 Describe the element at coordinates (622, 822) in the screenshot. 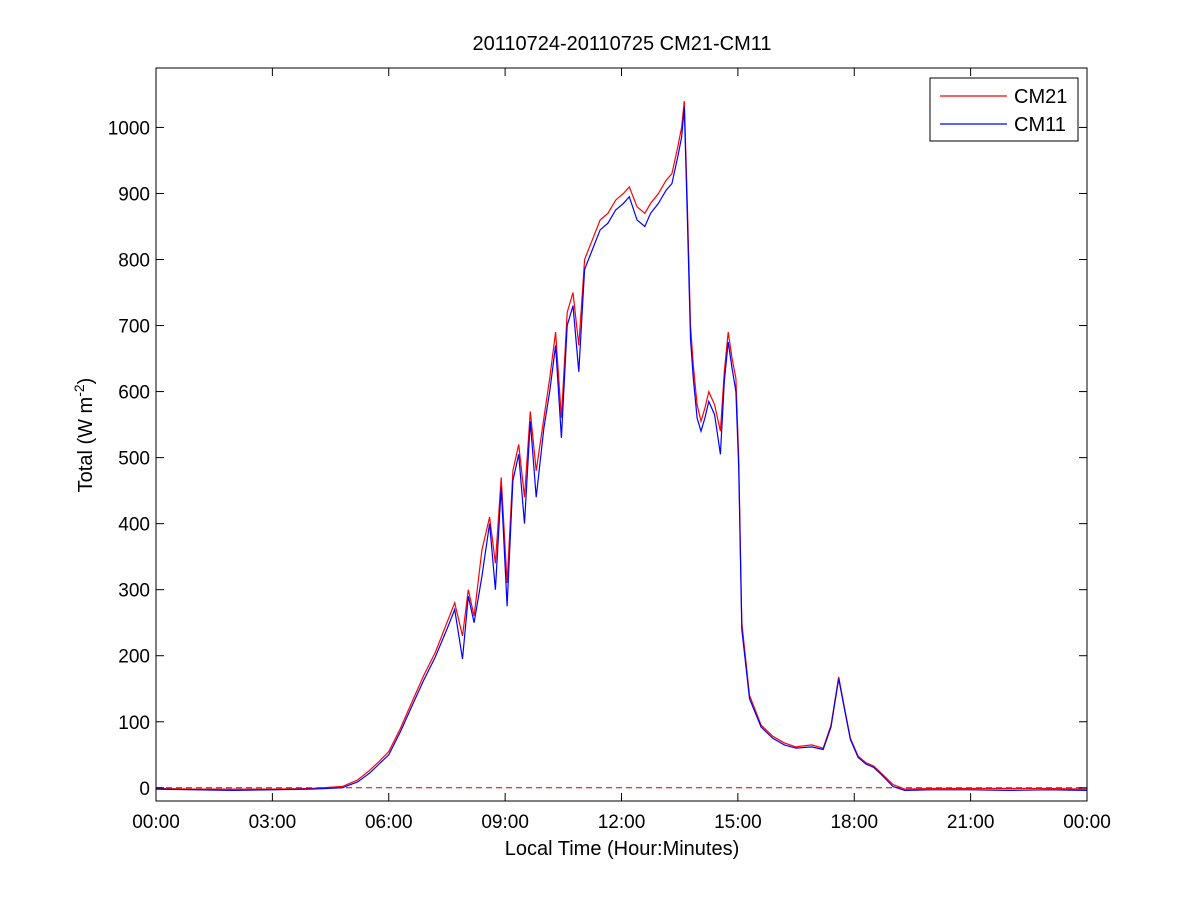

I see `x-tick-label: 12:00` at that location.